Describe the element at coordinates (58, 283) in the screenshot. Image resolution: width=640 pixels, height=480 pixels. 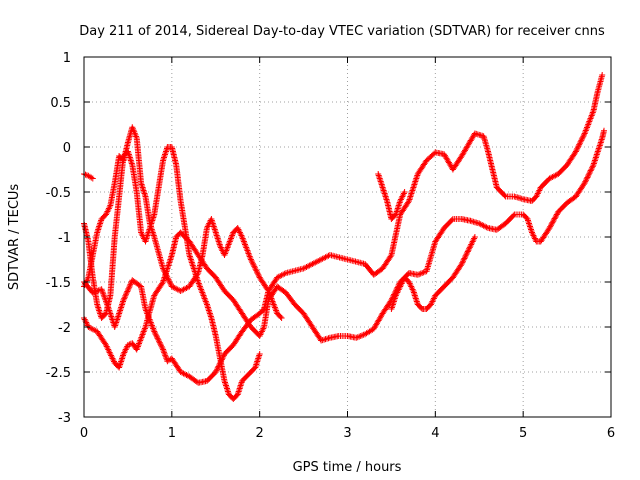
I see `y-tick-label: -1.5` at that location.